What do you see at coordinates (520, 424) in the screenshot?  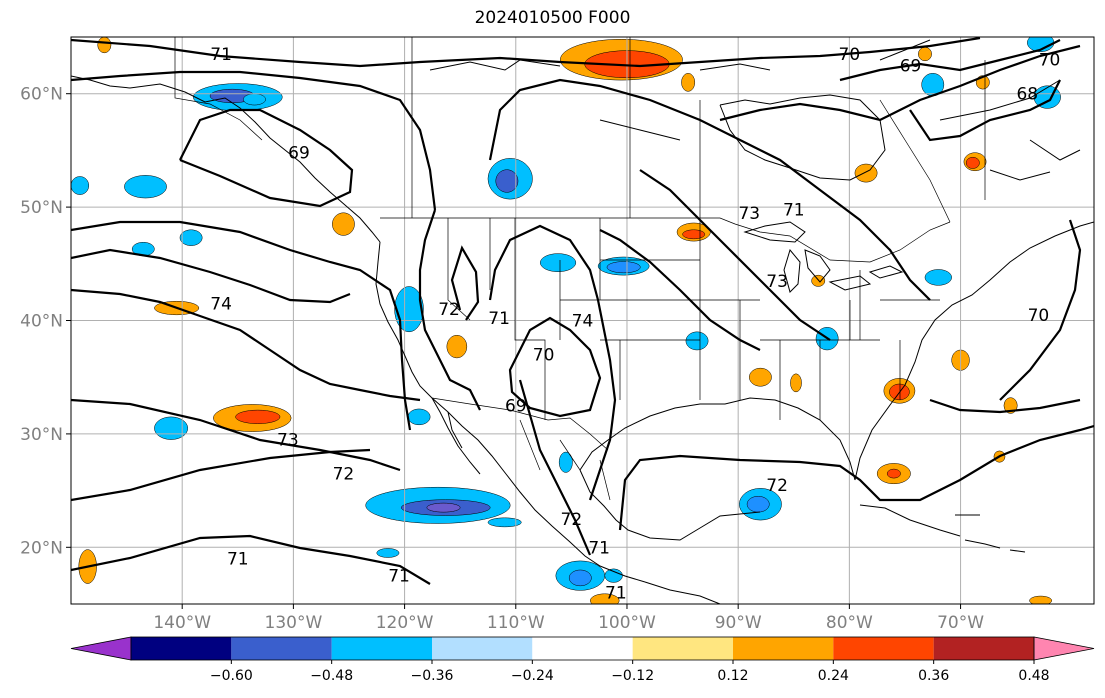 I see `border-us-mexico` at bounding box center [520, 424].